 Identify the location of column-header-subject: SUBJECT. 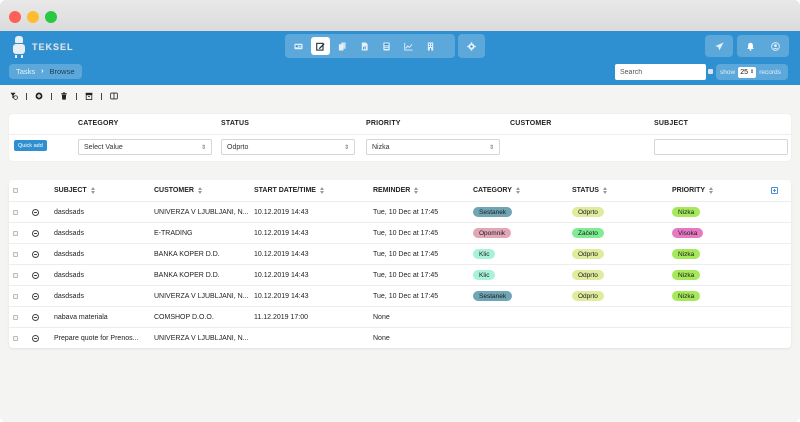
(74, 190).